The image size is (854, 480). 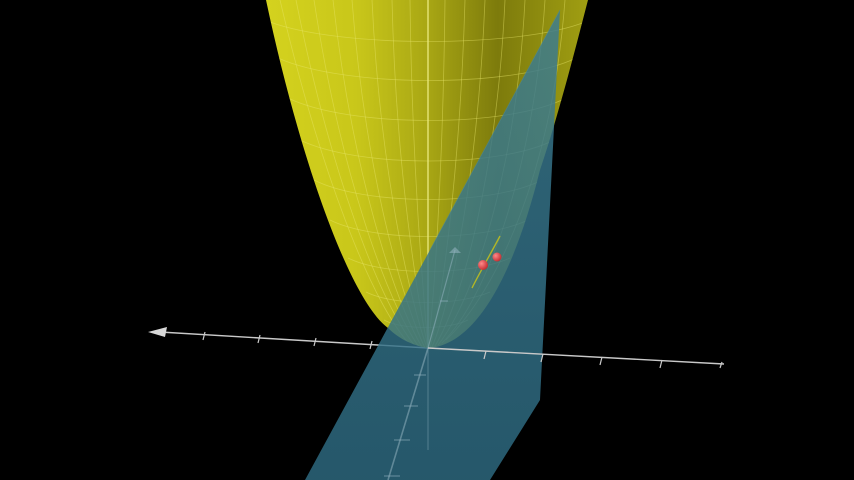 What do you see at coordinates (455, 250) in the screenshot?
I see `arrow-up-icon` at bounding box center [455, 250].